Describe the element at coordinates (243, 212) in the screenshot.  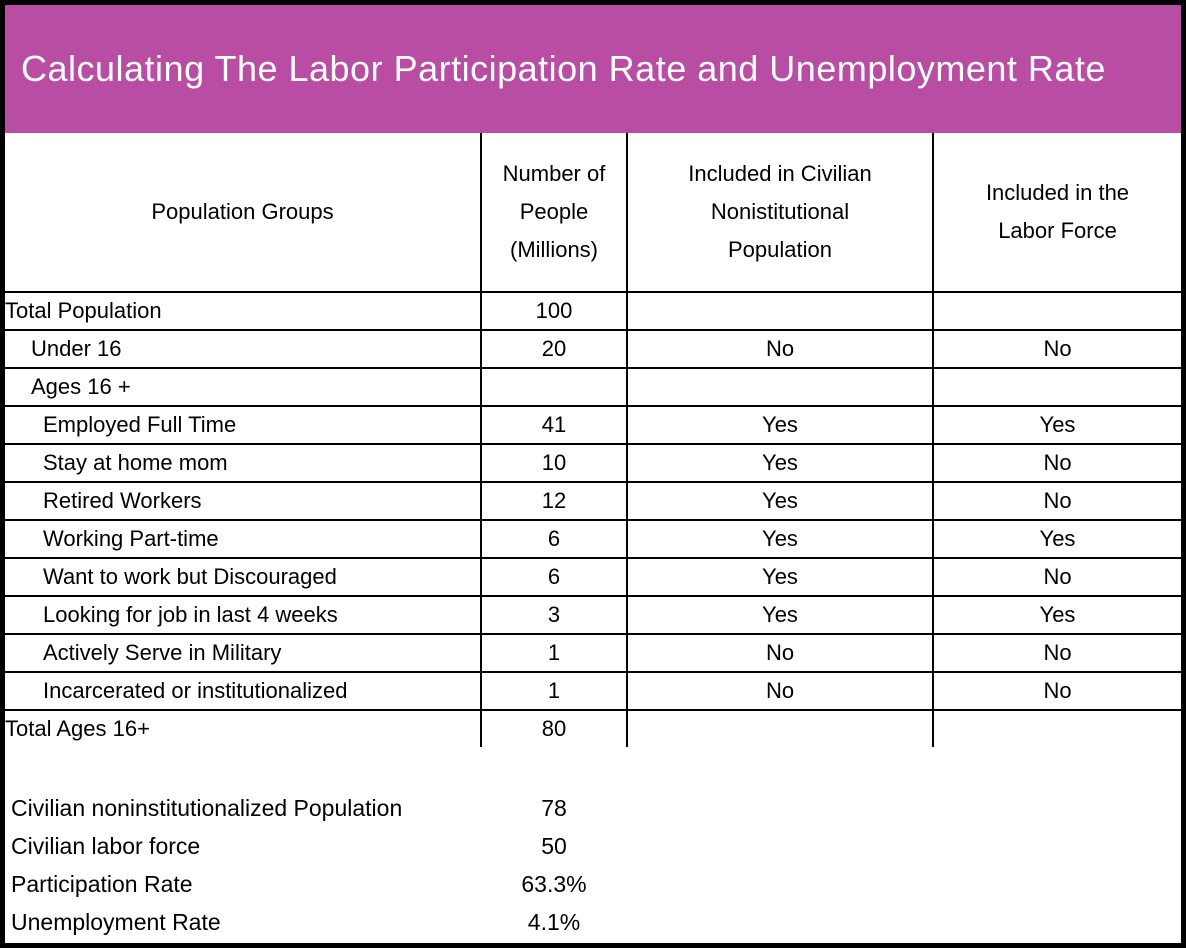
I see `col-header-population-groups: Population Groups` at that location.